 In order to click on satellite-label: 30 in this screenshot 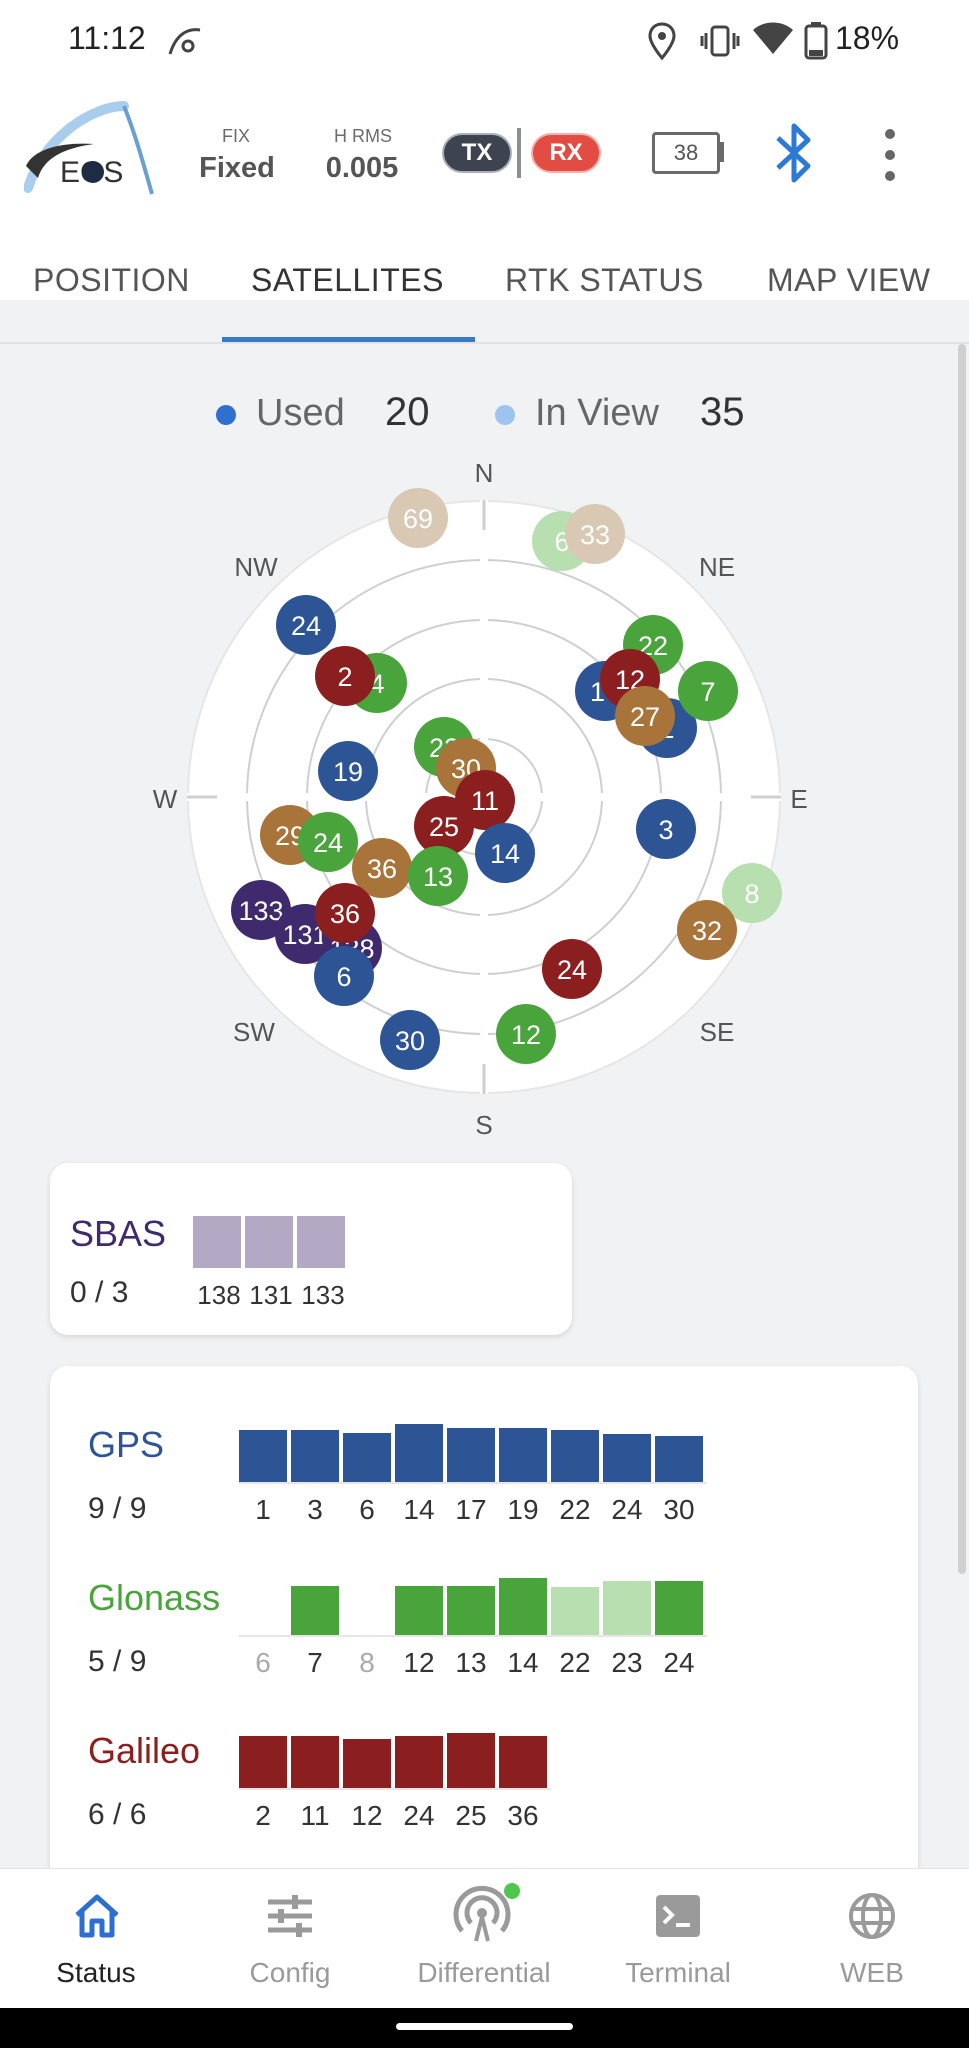, I will do `click(410, 1041)`.